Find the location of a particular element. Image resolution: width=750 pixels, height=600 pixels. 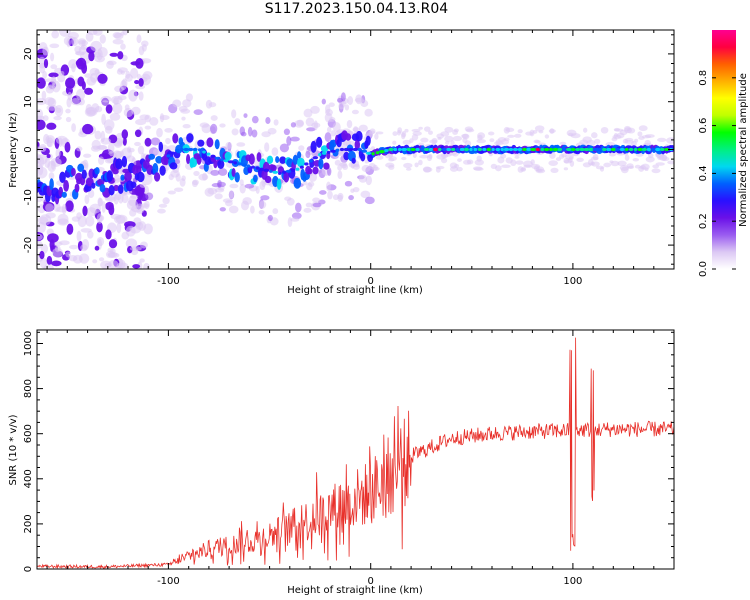

spectrogram-y-tick-label: 20 is located at coordinates (28, 54).